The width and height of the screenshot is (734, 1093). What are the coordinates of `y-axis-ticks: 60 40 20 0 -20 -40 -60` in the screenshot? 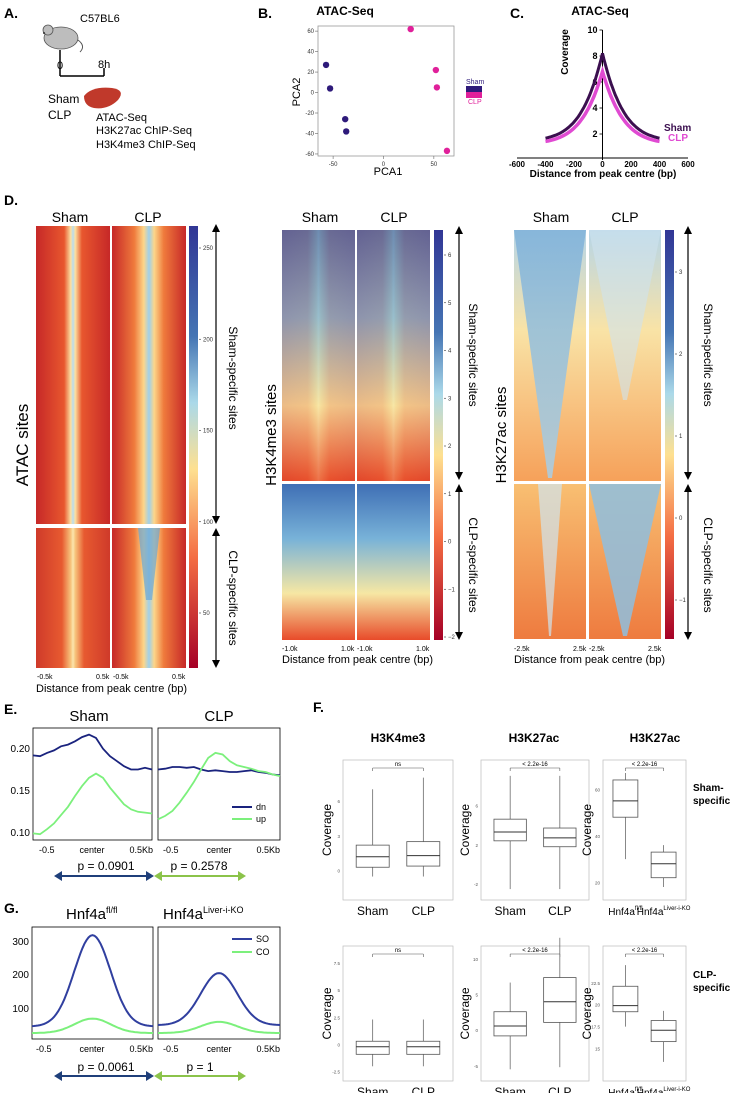 It's located at (311, 93).